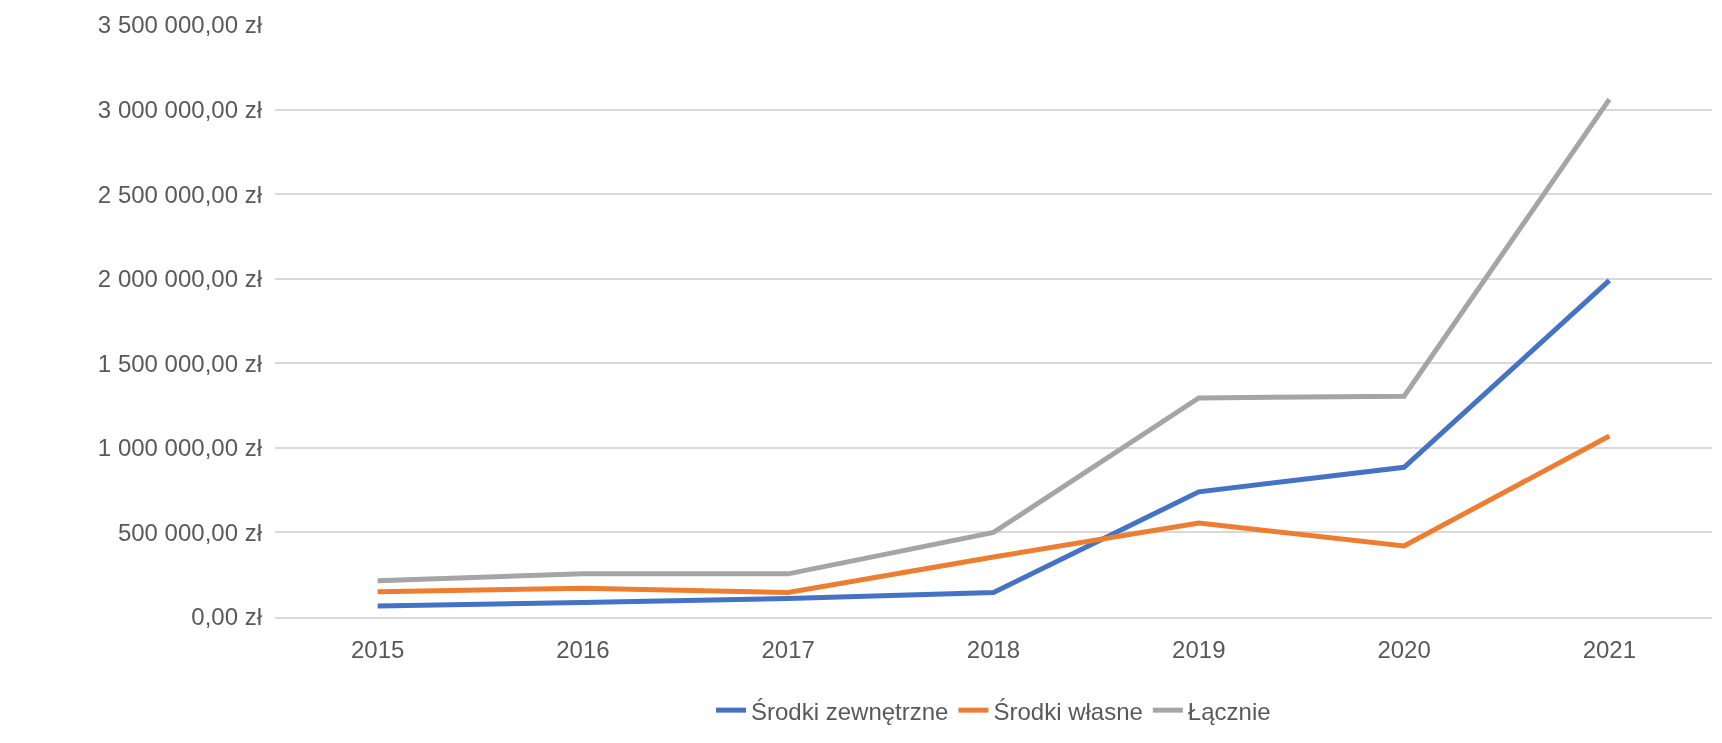 The image size is (1722, 743). I want to click on x-tick-label: 2018, so click(993, 649).